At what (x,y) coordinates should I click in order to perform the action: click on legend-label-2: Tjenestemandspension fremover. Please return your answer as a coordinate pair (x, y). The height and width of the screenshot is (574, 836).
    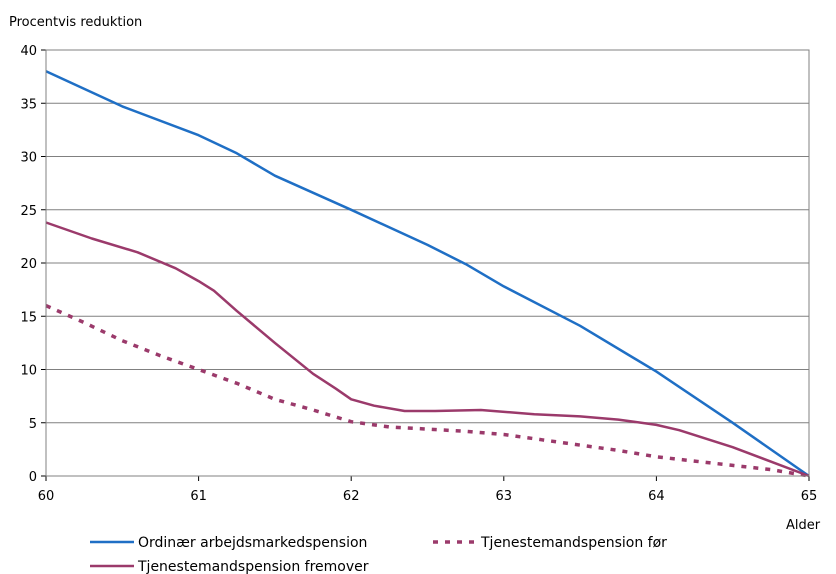
    Looking at the image, I should click on (253, 566).